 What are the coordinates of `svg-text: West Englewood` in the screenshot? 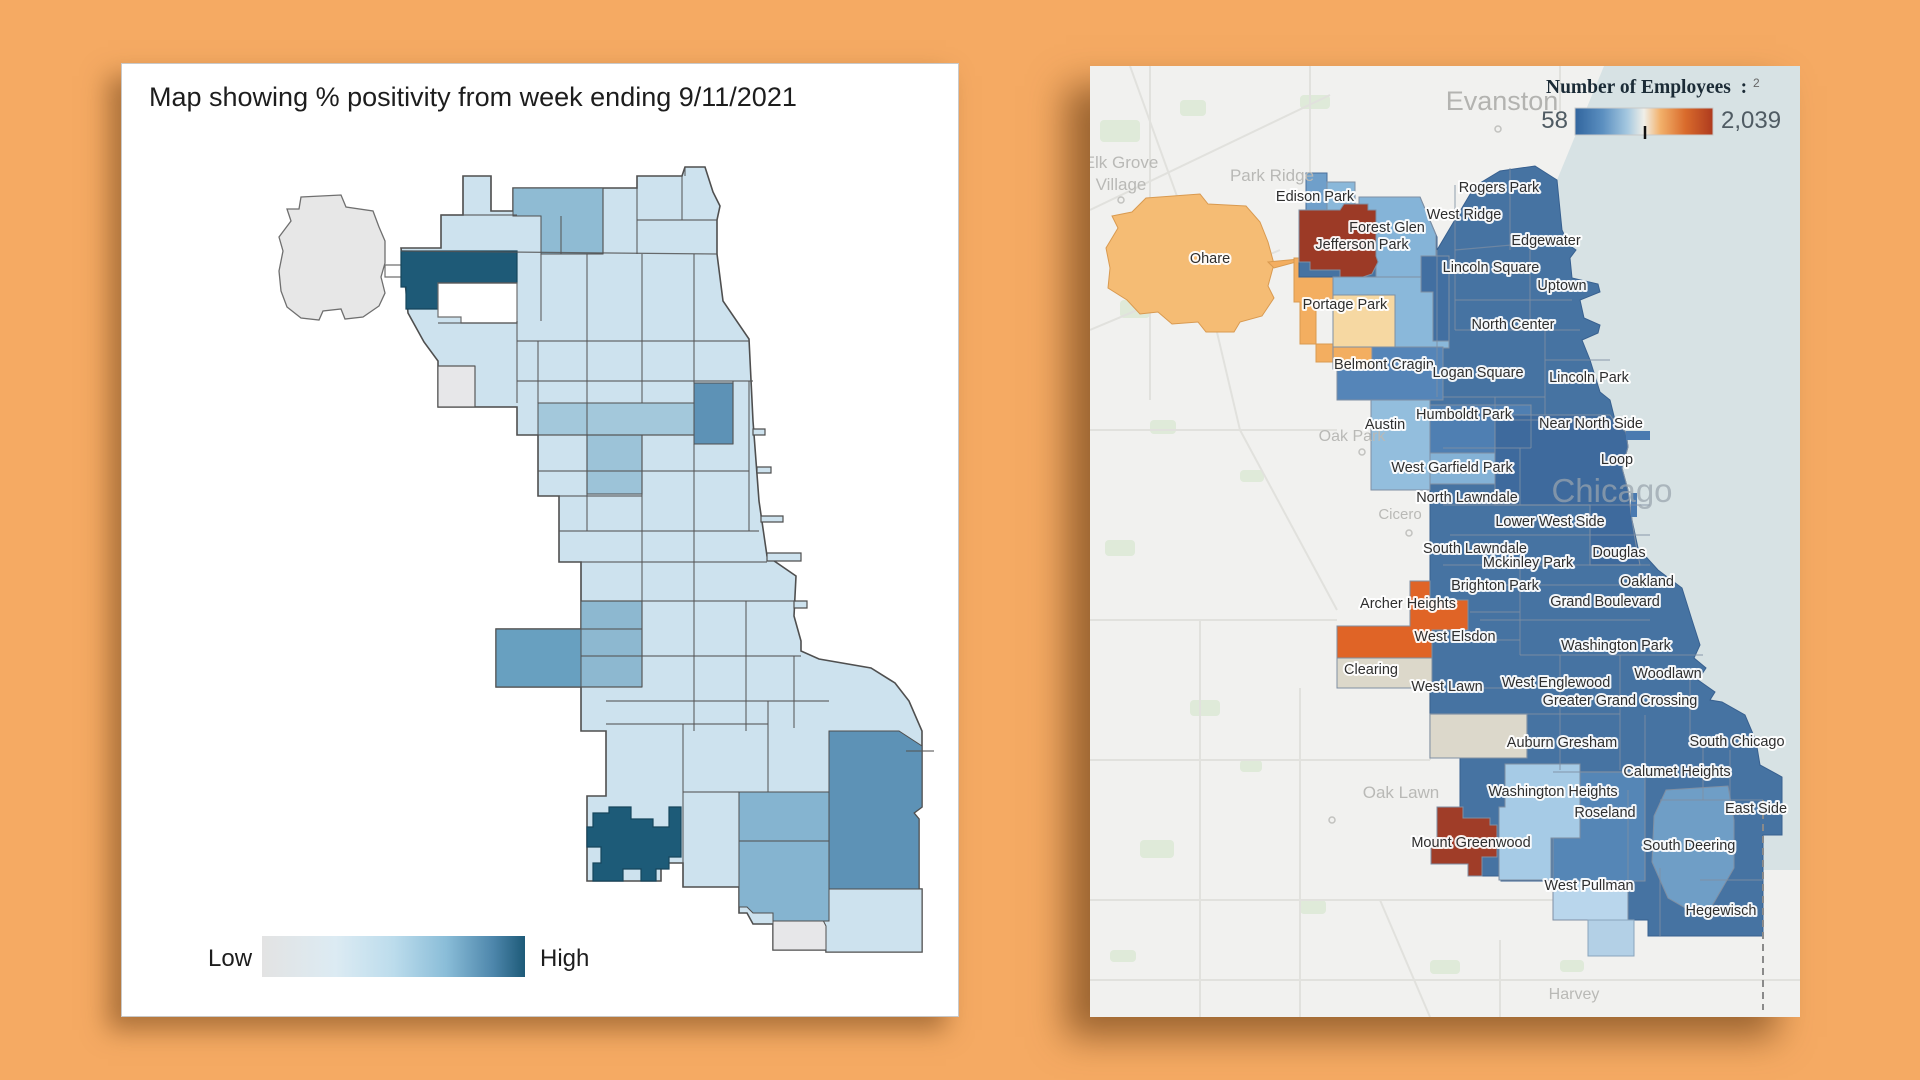 It's located at (1556, 683).